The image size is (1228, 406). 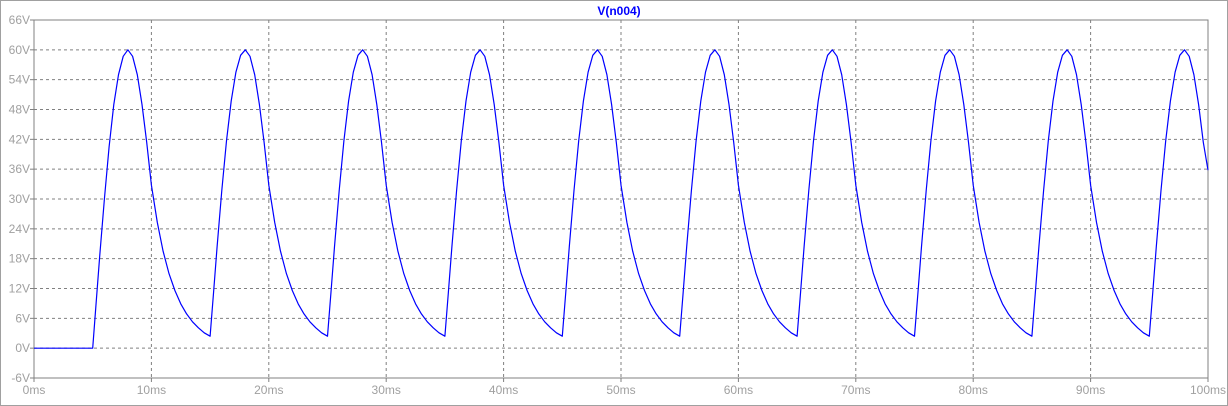 What do you see at coordinates (620, 390) in the screenshot?
I see `x-tick-label: 50ms` at bounding box center [620, 390].